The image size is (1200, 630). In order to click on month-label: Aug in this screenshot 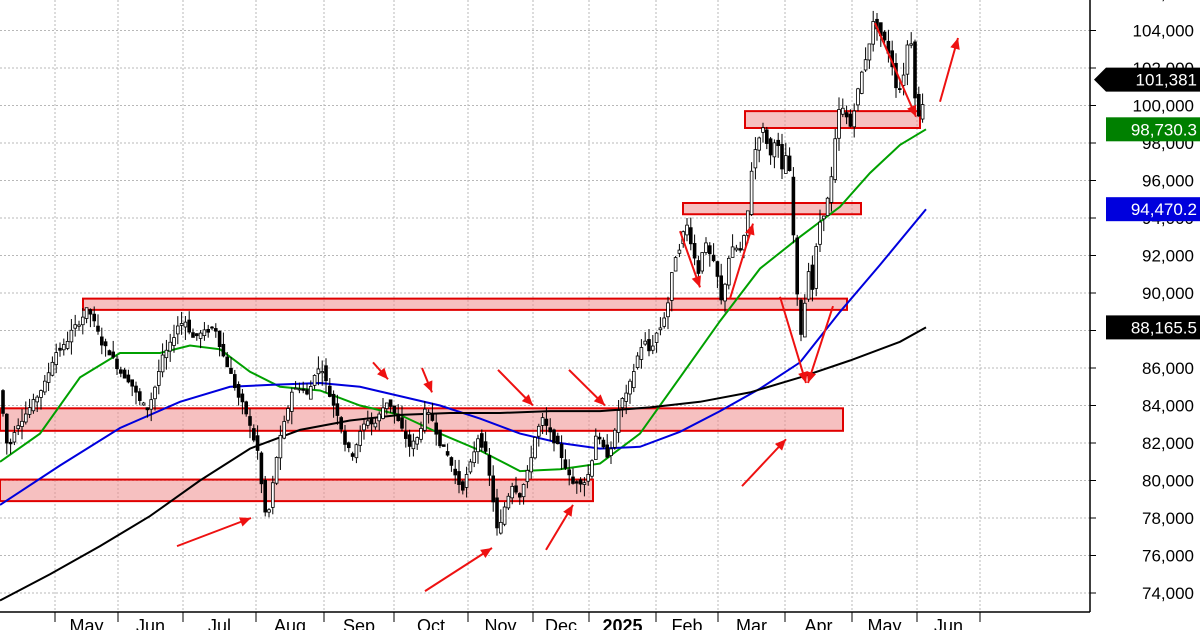, I will do `click(290, 623)`.